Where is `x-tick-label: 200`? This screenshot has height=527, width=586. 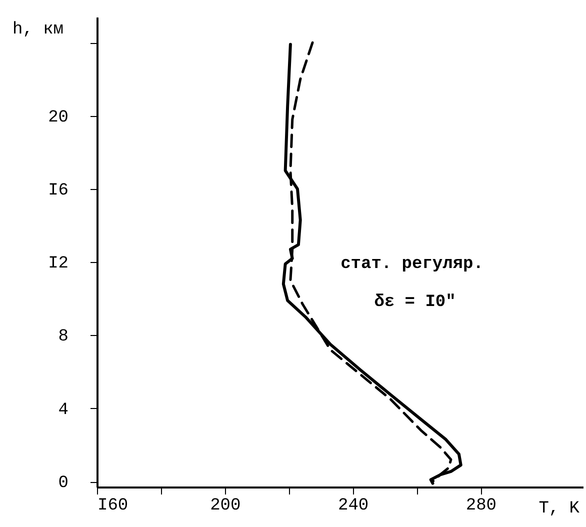 x-tick-label: 200 is located at coordinates (225, 506).